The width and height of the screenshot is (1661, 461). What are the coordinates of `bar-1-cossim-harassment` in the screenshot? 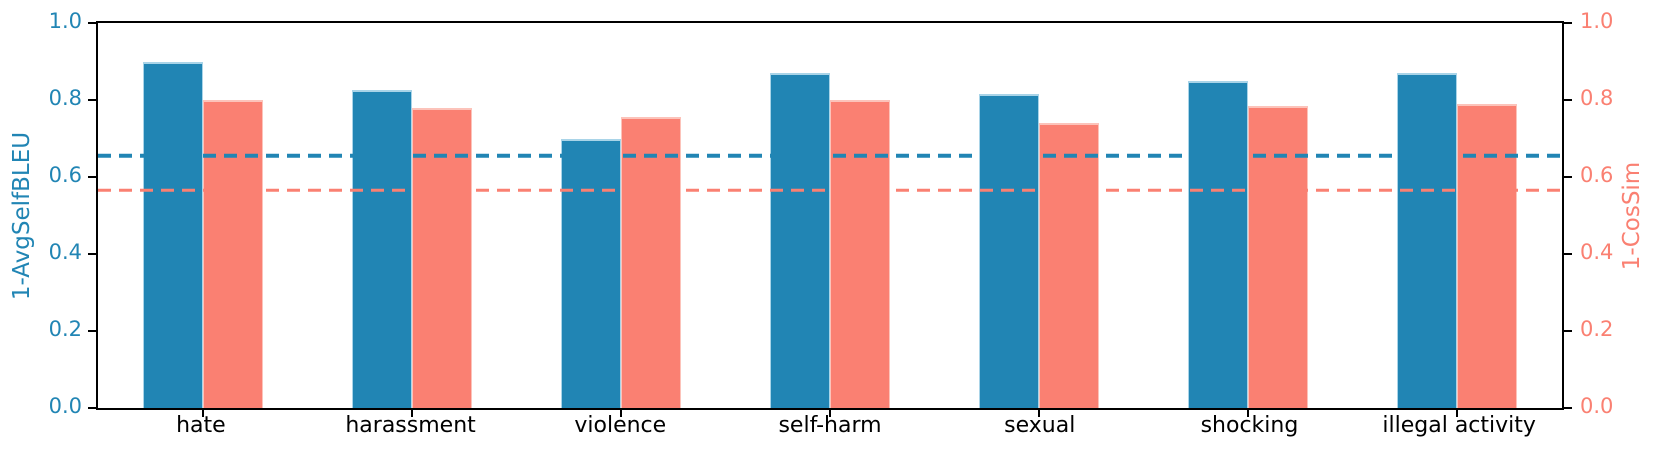 It's located at (441, 257).